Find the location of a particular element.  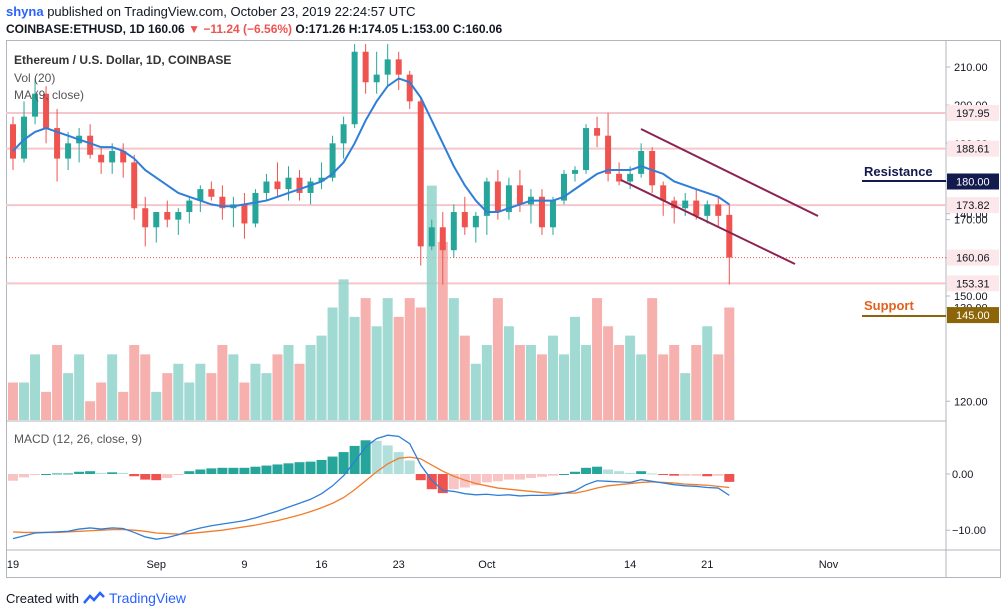

price-label: 188.61 is located at coordinates (973, 148).